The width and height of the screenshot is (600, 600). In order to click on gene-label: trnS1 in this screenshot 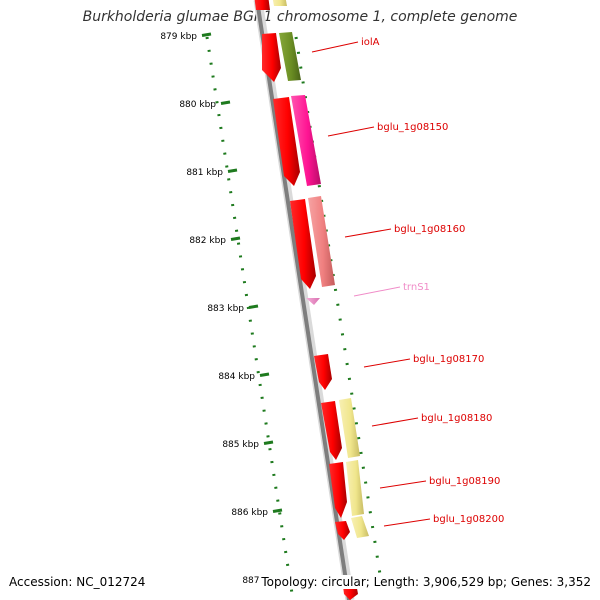, I will do `click(416, 287)`.